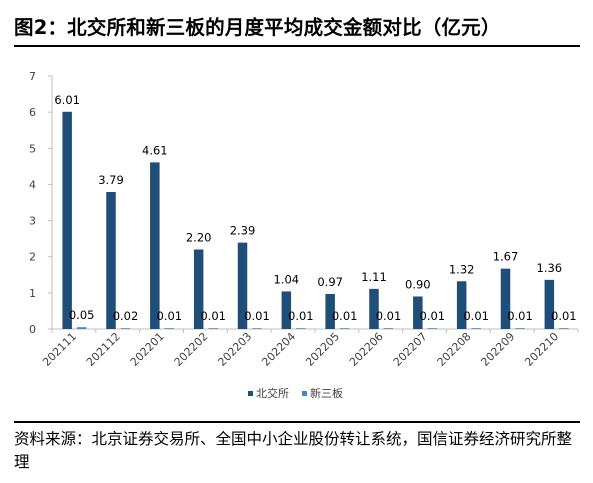  Describe the element at coordinates (550, 268) in the screenshot. I see `data-label-beijiao: 1.36` at that location.